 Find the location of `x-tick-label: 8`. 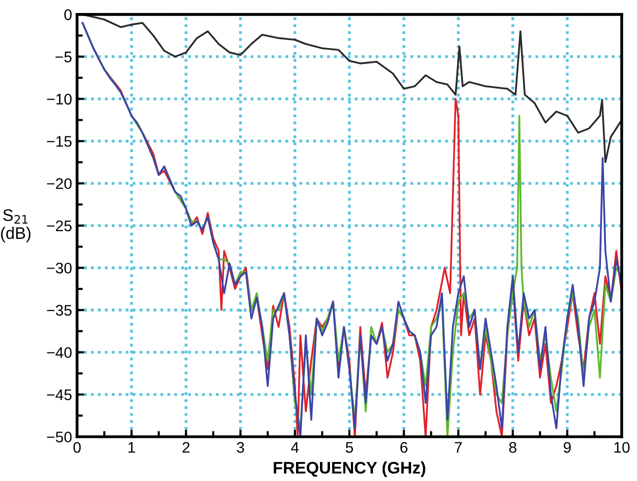

x-tick-label: 8 is located at coordinates (512, 447).